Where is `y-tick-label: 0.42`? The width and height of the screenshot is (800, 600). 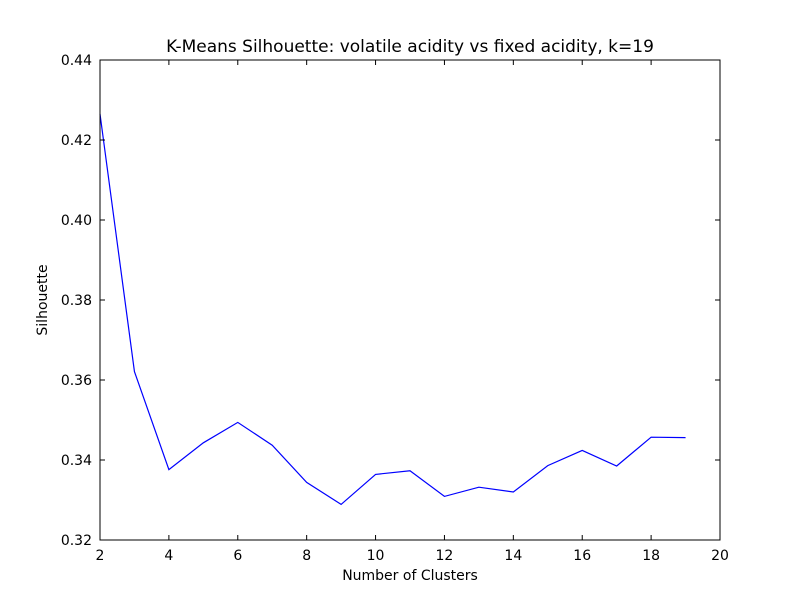 y-tick-label: 0.42 is located at coordinates (76, 141).